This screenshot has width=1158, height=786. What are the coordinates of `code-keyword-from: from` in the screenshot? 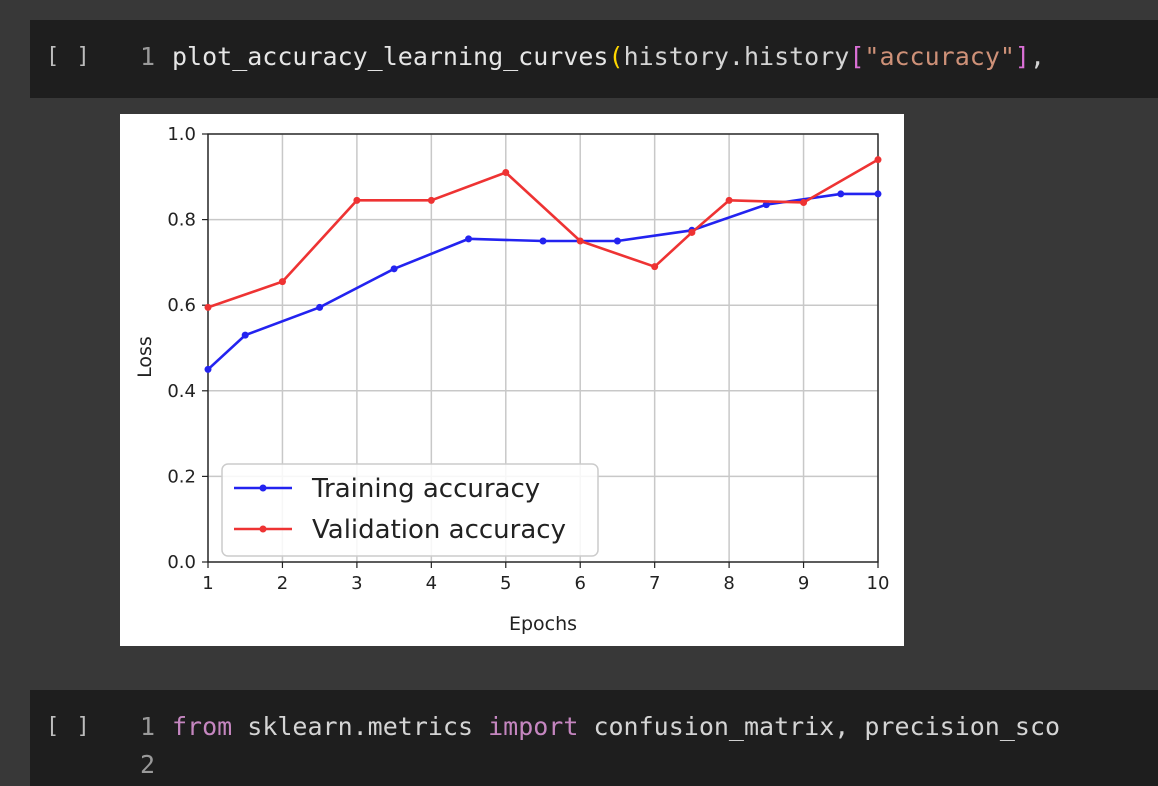 It's located at (202, 726).